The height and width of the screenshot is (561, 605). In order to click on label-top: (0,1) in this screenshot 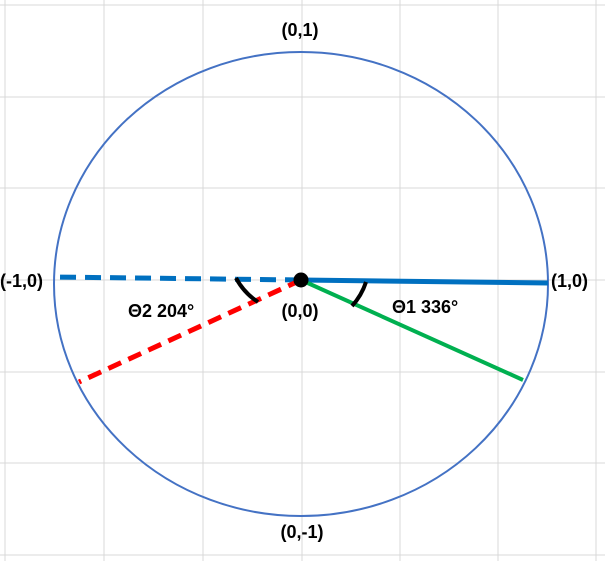, I will do `click(299, 30)`.